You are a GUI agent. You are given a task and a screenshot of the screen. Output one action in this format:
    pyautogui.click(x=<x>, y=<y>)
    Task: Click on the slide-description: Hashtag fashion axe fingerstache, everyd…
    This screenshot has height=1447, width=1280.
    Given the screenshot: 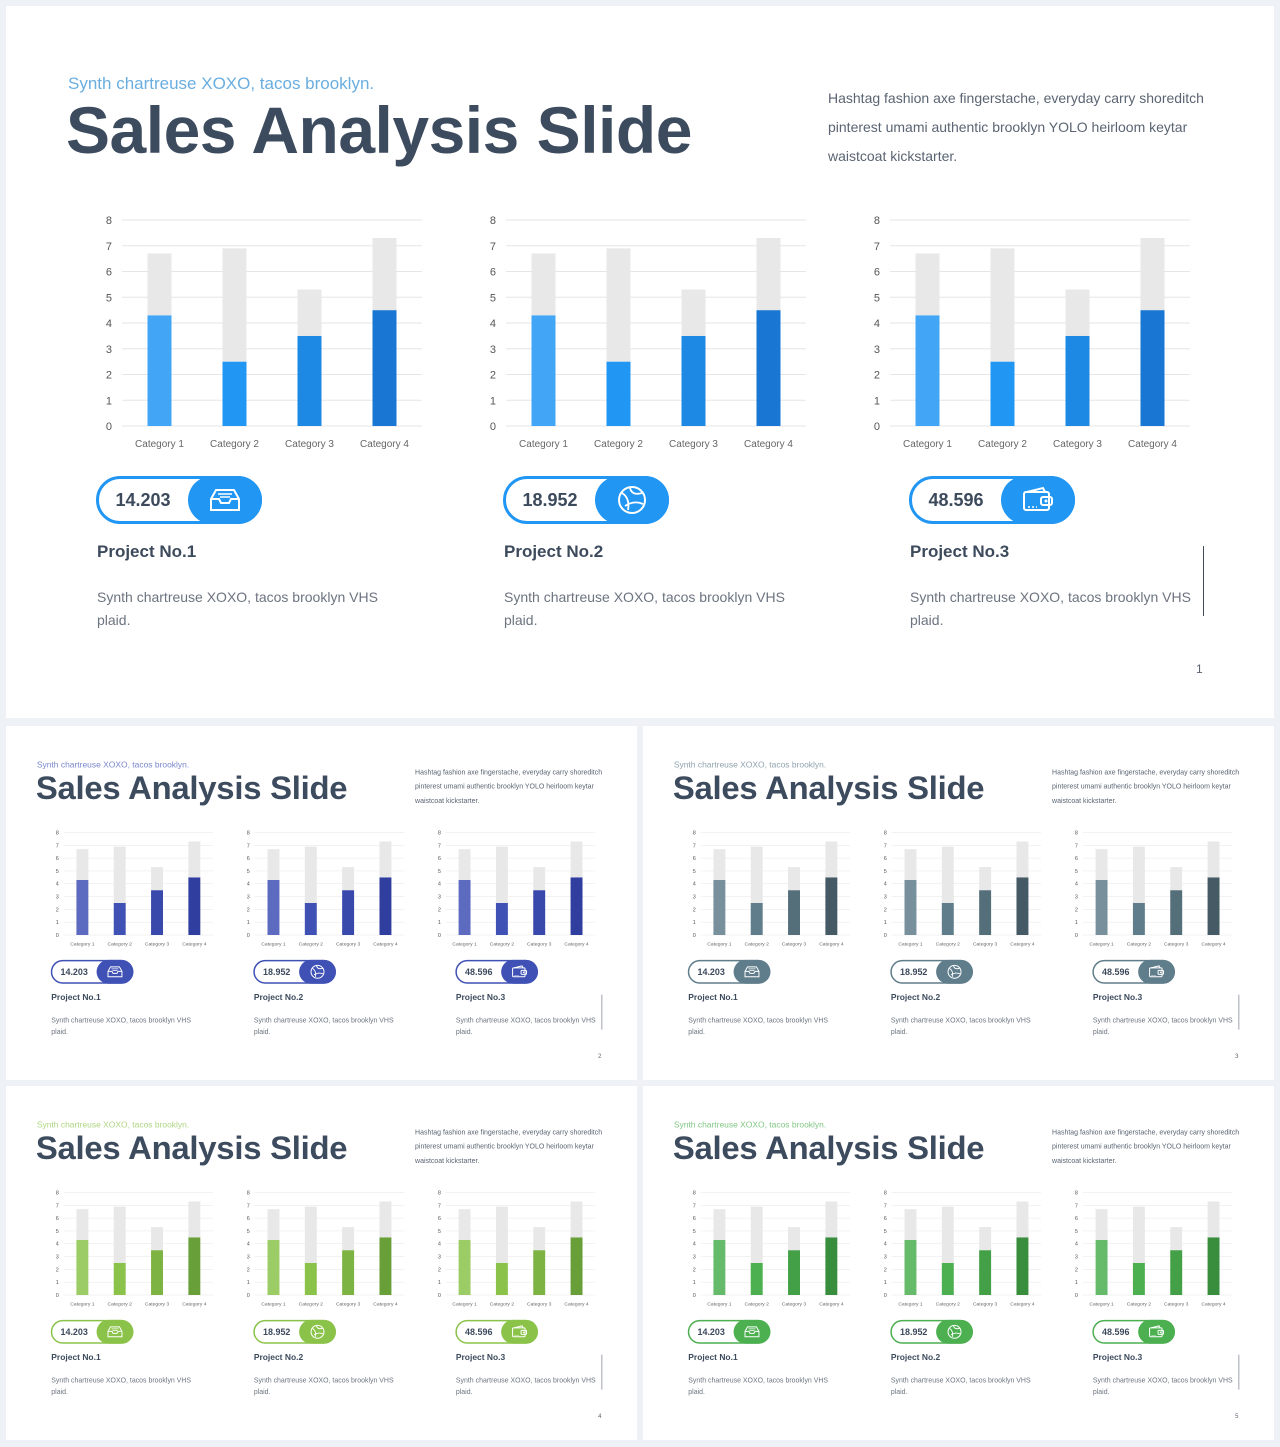 What is the action you would take?
    pyautogui.click(x=509, y=1146)
    